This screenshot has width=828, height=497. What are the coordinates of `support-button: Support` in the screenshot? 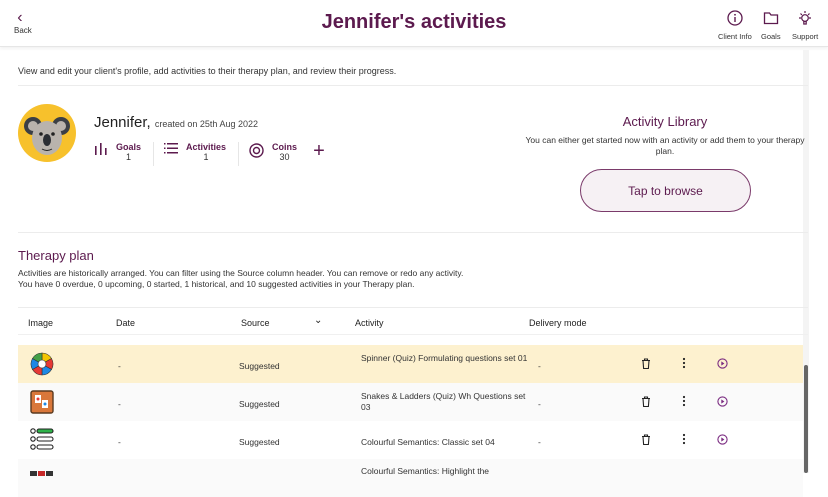 It's located at (805, 25).